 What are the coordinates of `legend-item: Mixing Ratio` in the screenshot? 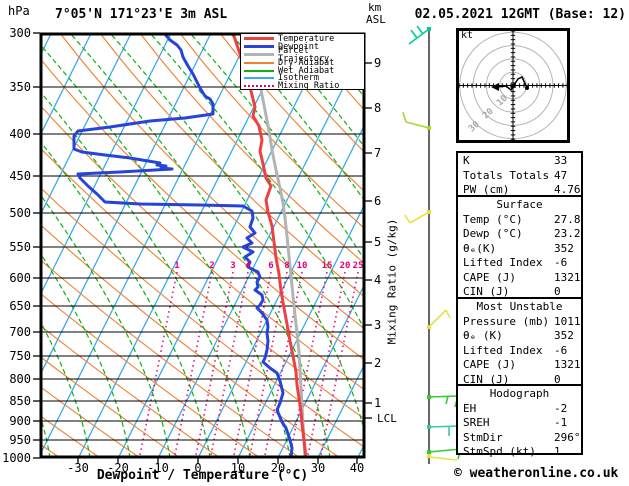 It's located at (302, 86).